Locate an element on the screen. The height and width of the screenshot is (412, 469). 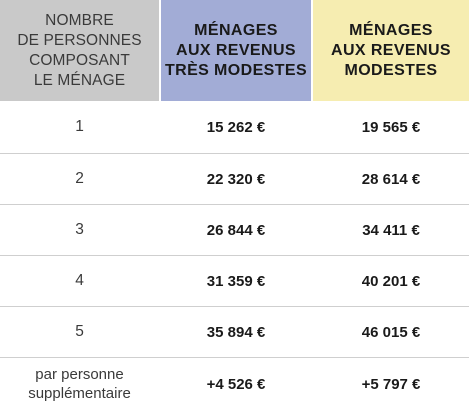
table-row: 5 35 894 € 46 015 € is located at coordinates (234, 332).